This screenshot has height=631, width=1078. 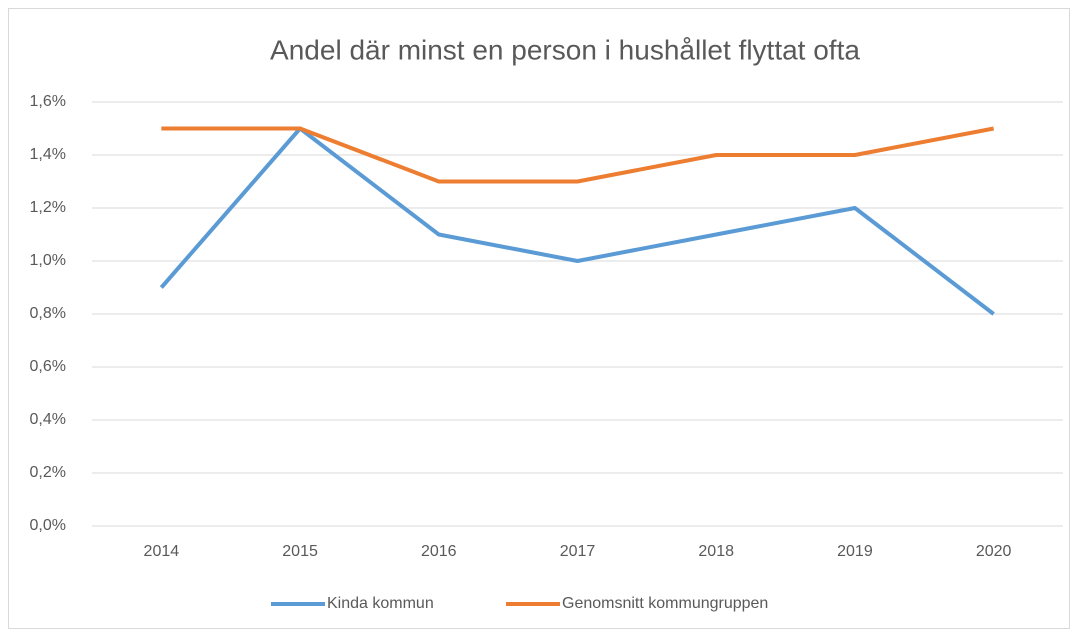 I want to click on x-tick-label: 2015, so click(x=300, y=551).